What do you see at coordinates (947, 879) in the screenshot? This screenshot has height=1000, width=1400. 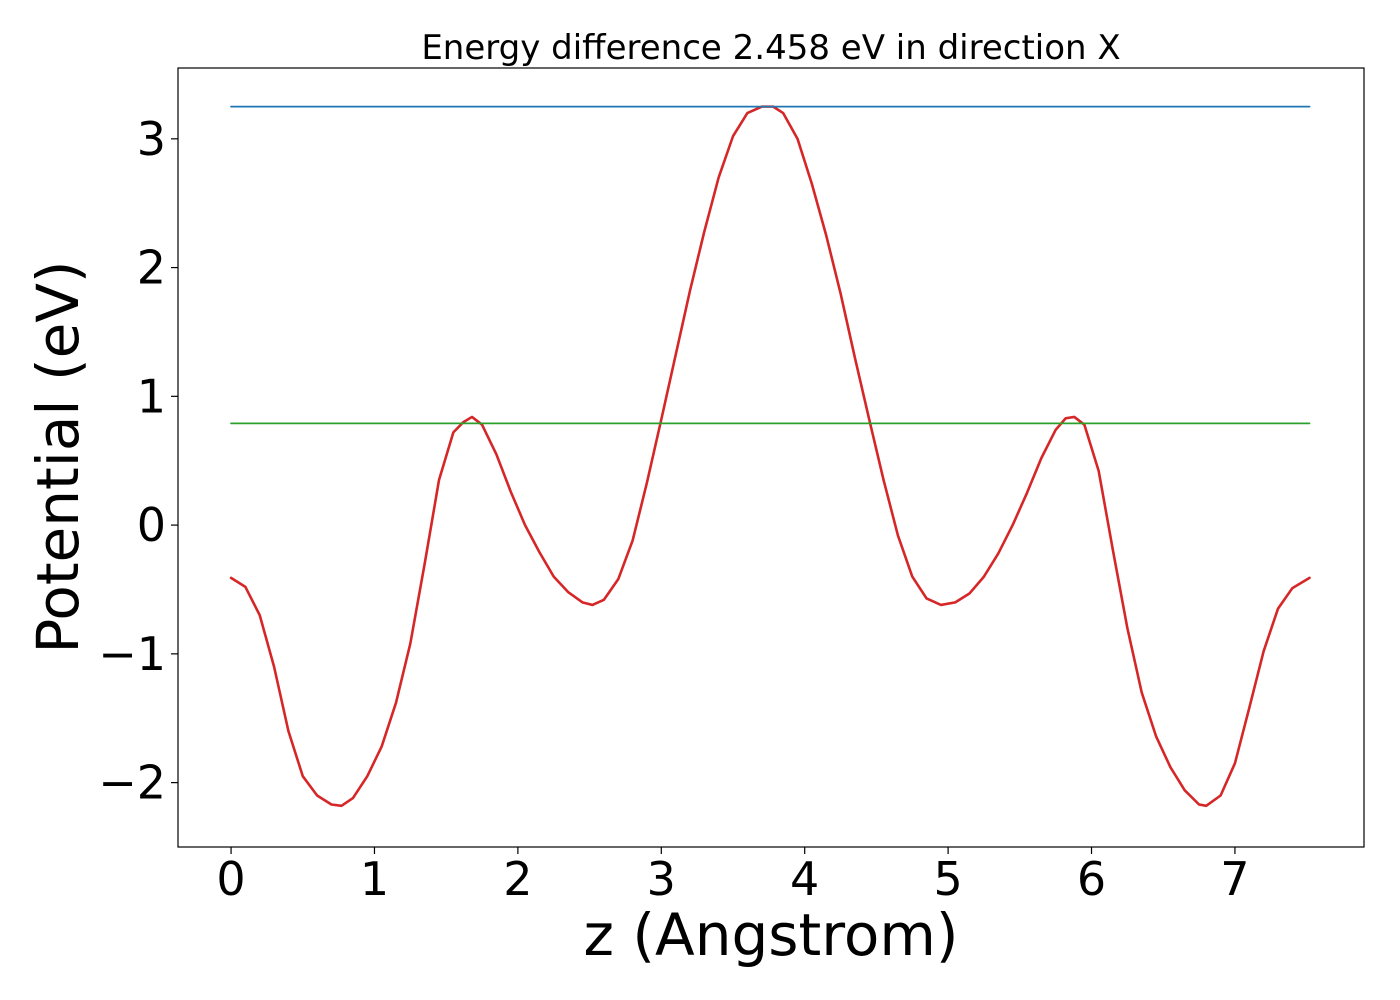 I see `x-tick-label: 5` at bounding box center [947, 879].